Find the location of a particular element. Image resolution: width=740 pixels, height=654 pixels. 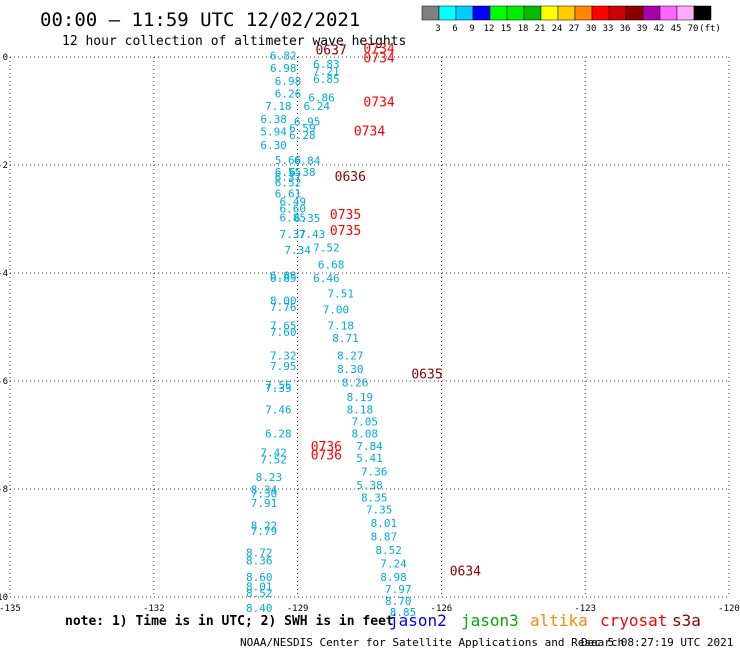

colorbar-label: 30 is located at coordinates (591, 29).